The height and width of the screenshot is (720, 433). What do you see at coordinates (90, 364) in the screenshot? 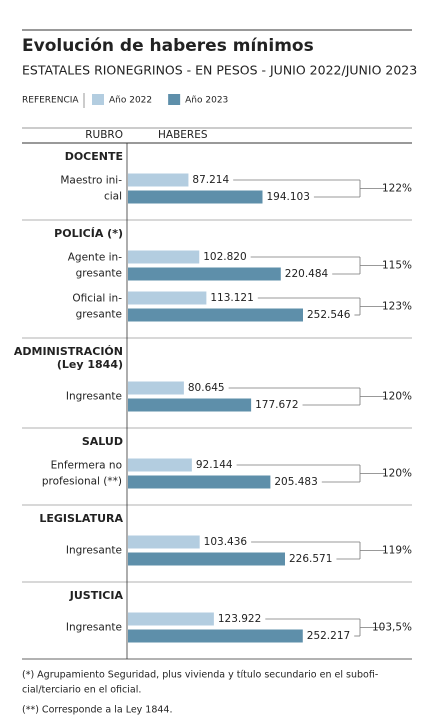
I see `group-title: (Ley 1844)` at bounding box center [90, 364].